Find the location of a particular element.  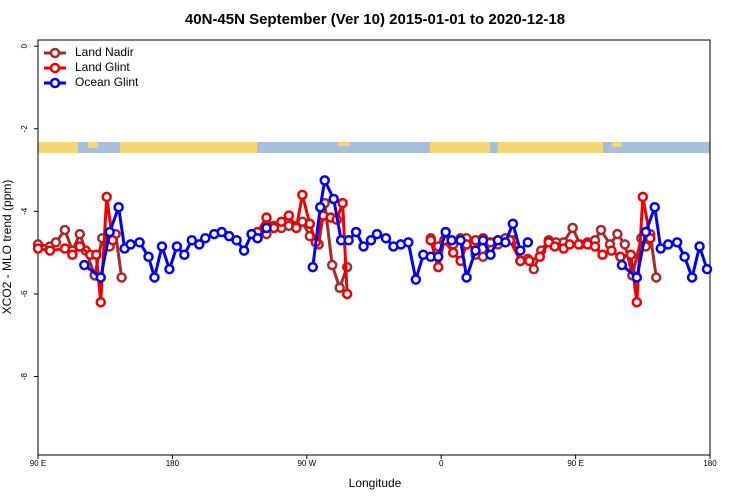

x-axis-label: Longitude is located at coordinates (375, 483).